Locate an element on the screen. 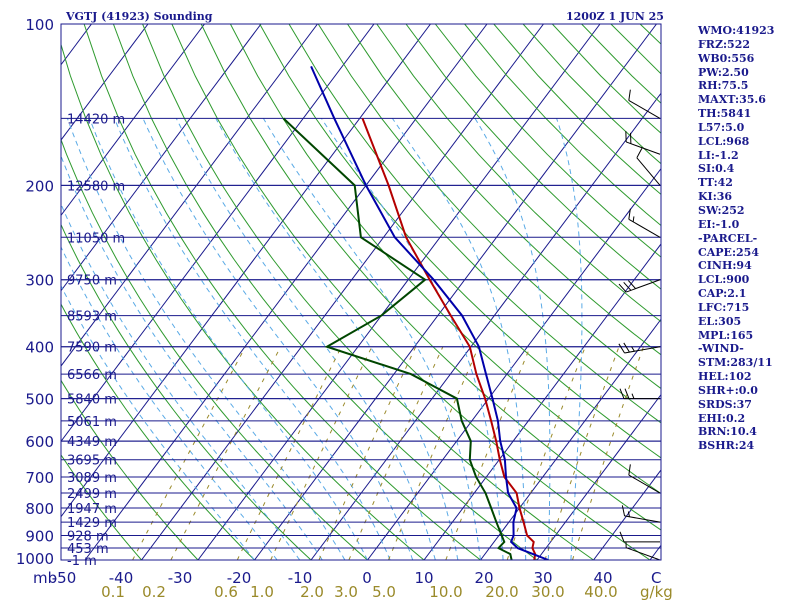 This screenshot has height=600, width=800. index-row: EI:-1.0 is located at coordinates (719, 224).